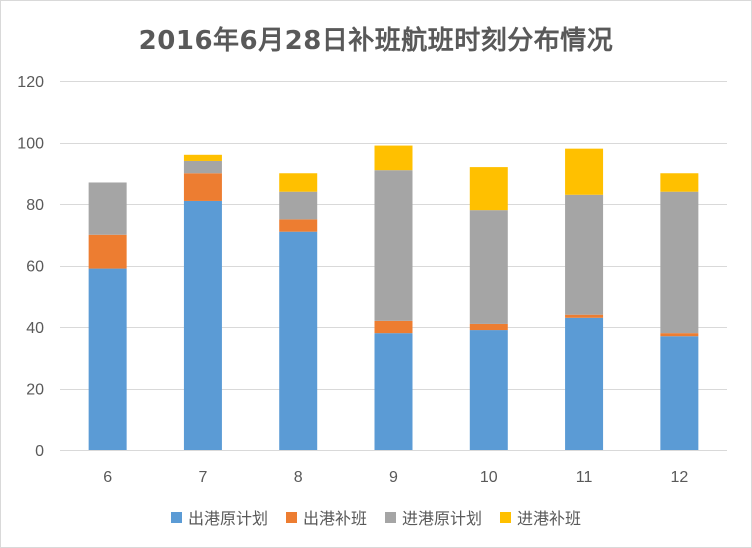 The image size is (752, 548). I want to click on x-tick-label: 7, so click(202, 477).